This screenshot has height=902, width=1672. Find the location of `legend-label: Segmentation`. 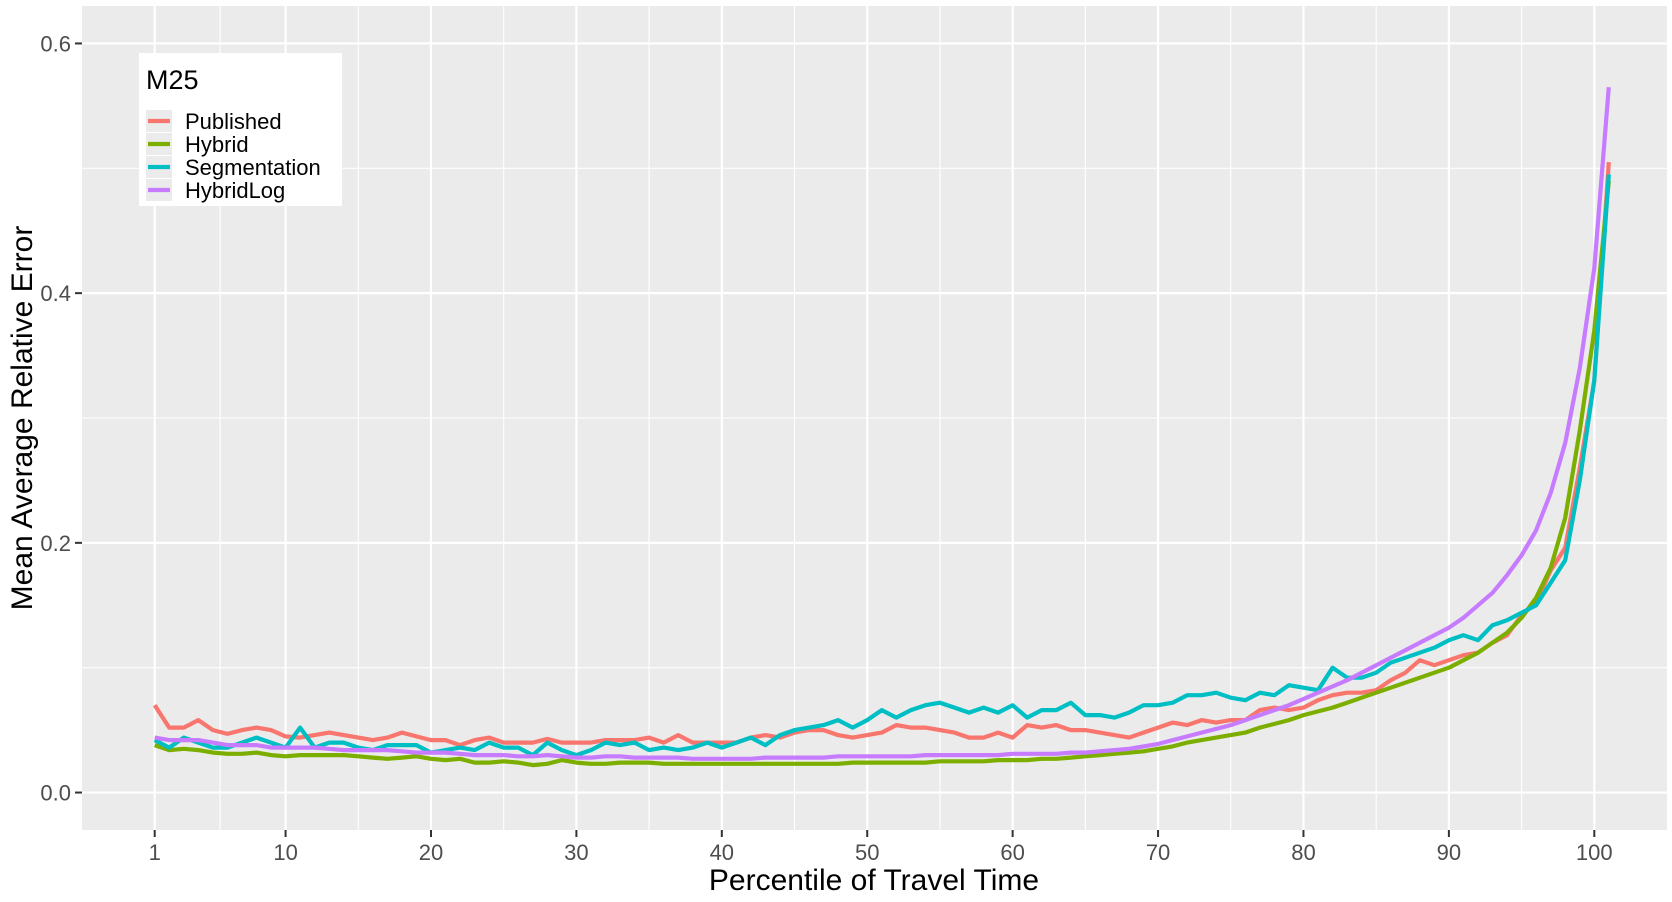

legend-label: Segmentation is located at coordinates (253, 167).